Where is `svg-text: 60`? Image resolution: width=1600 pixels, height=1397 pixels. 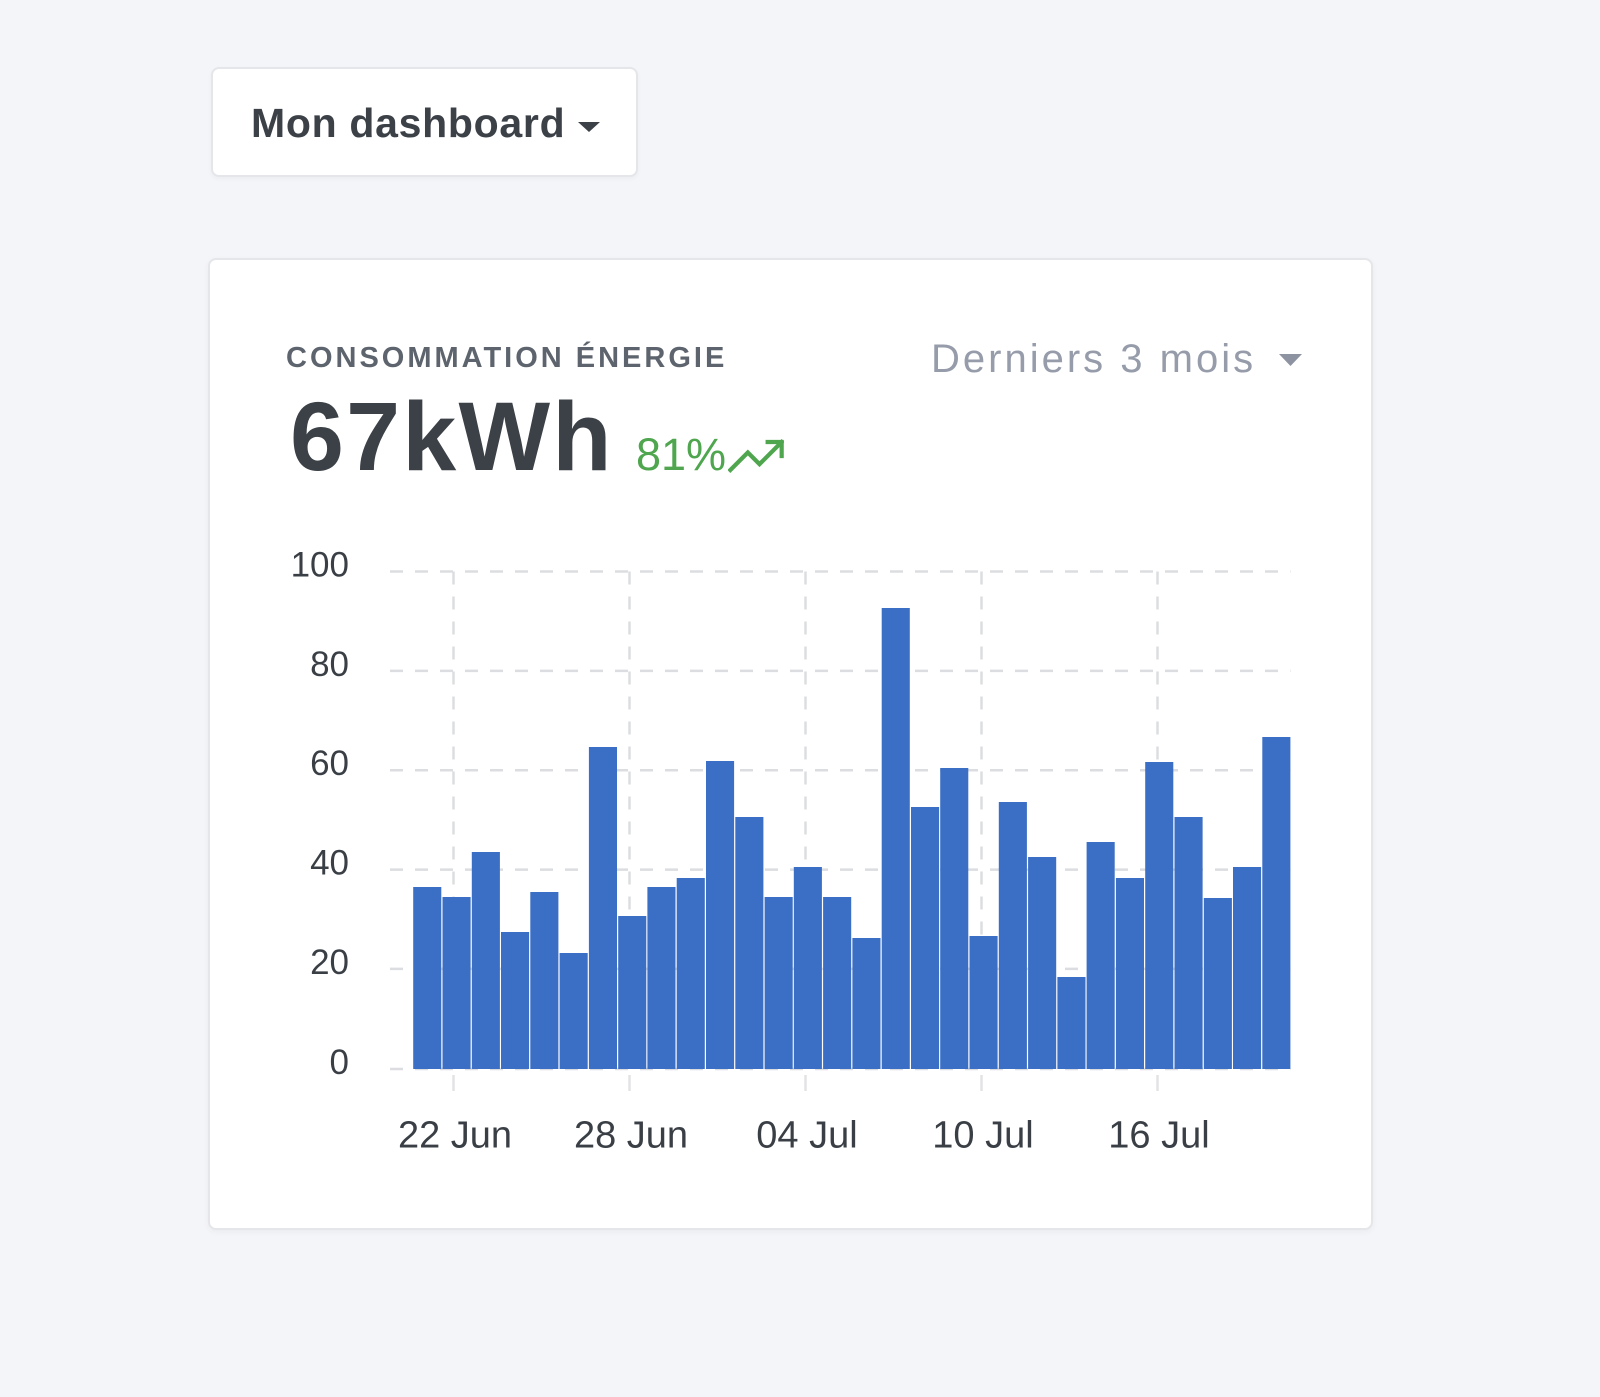 svg-text: 60 is located at coordinates (329, 763).